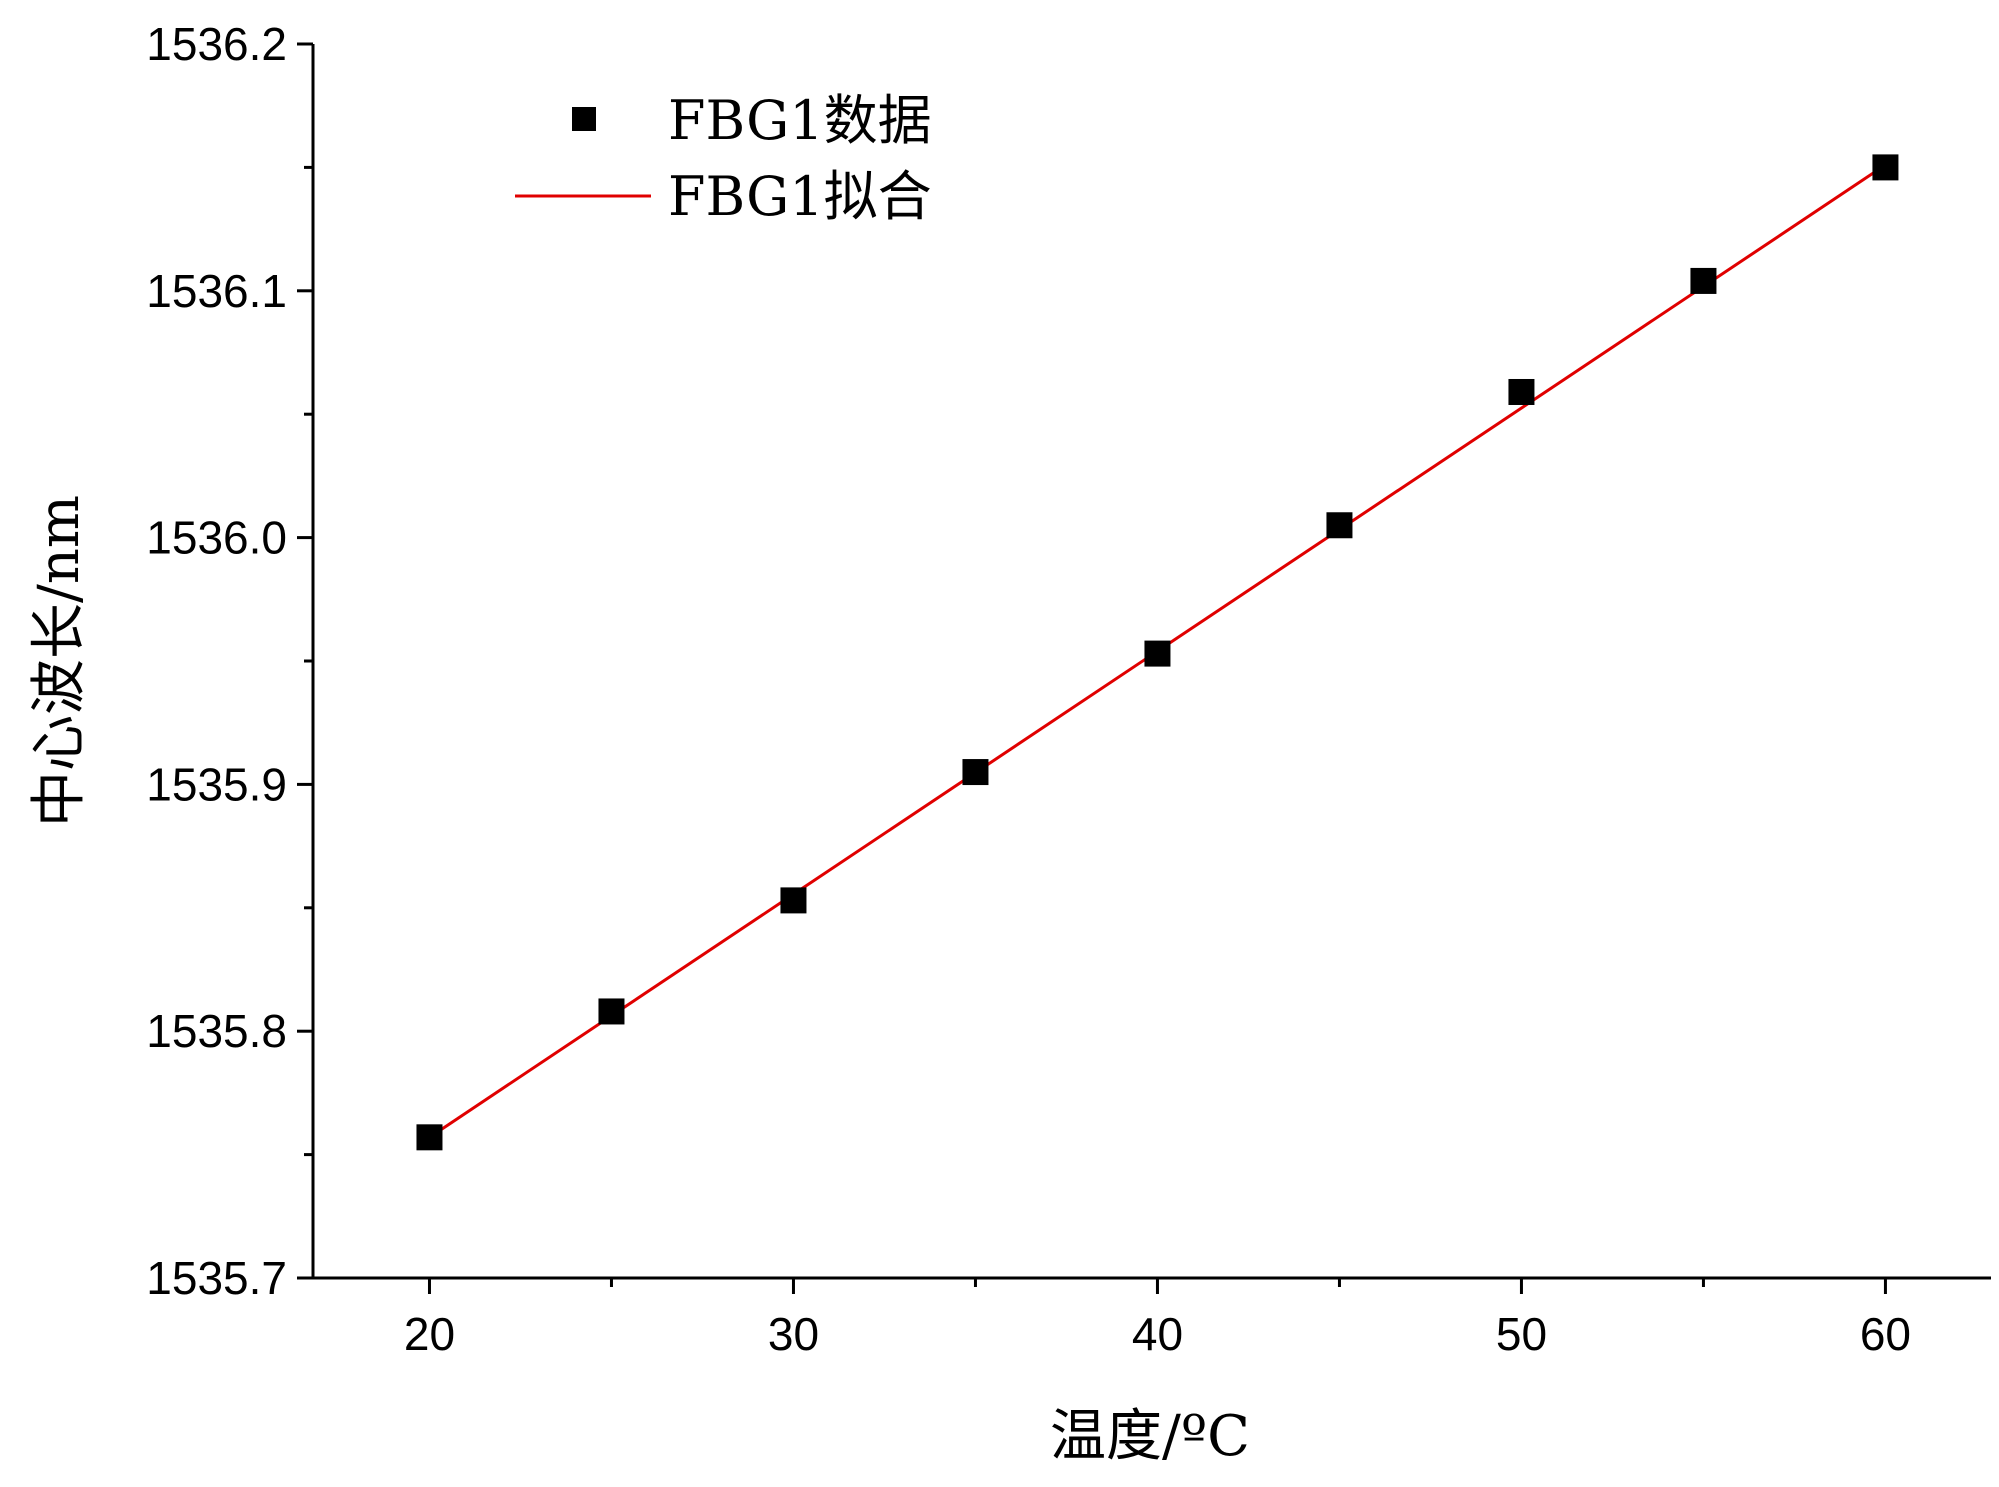 This screenshot has width=1999, height=1487. Describe the element at coordinates (800, 120) in the screenshot. I see `legend-label-data: FBG1数据` at that location.